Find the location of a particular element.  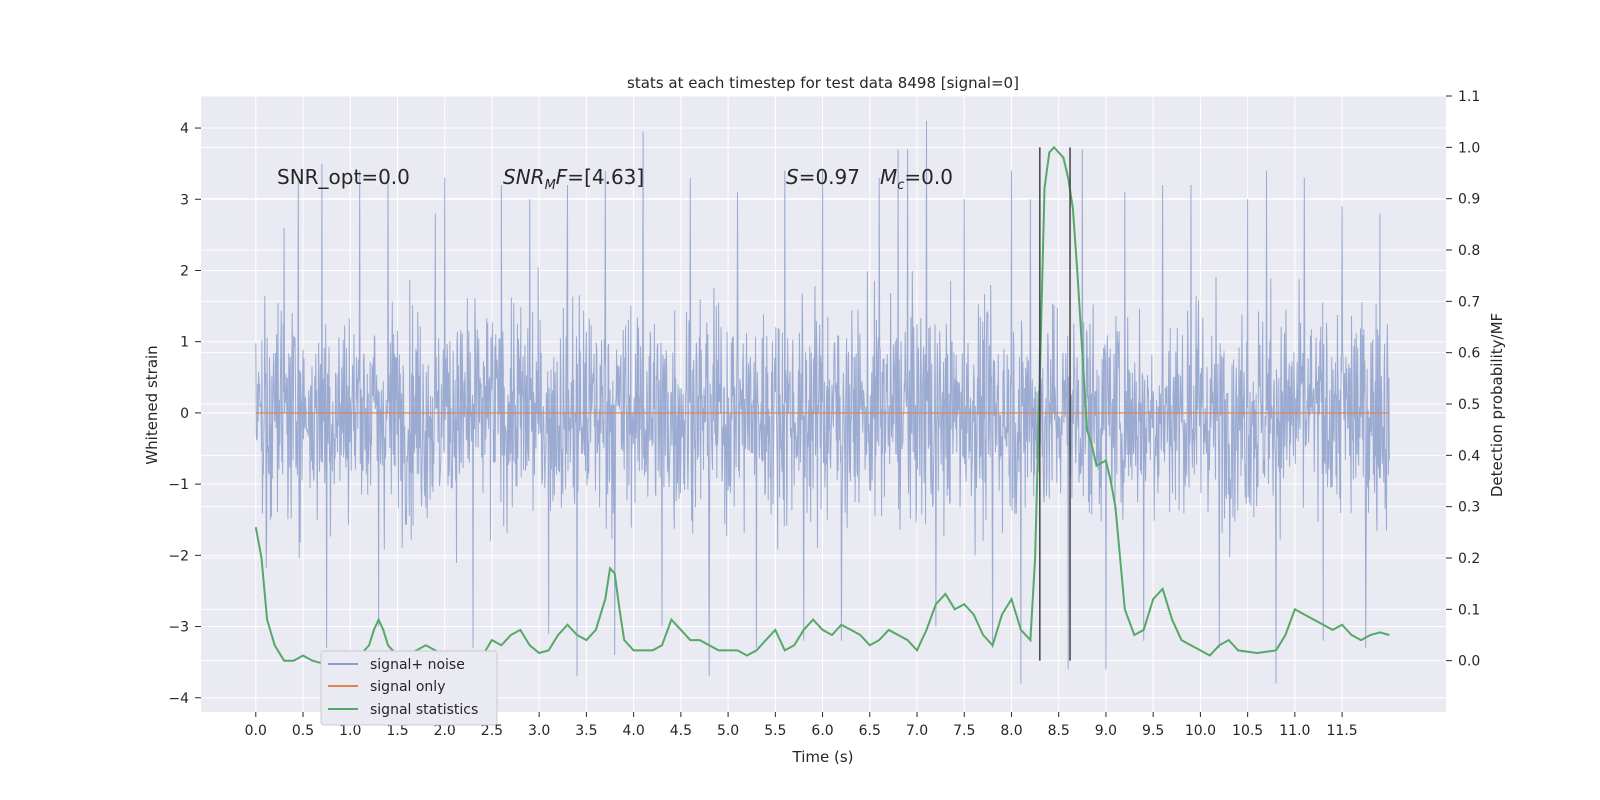

y-tick-label-5: −1 is located at coordinates (178, 485).